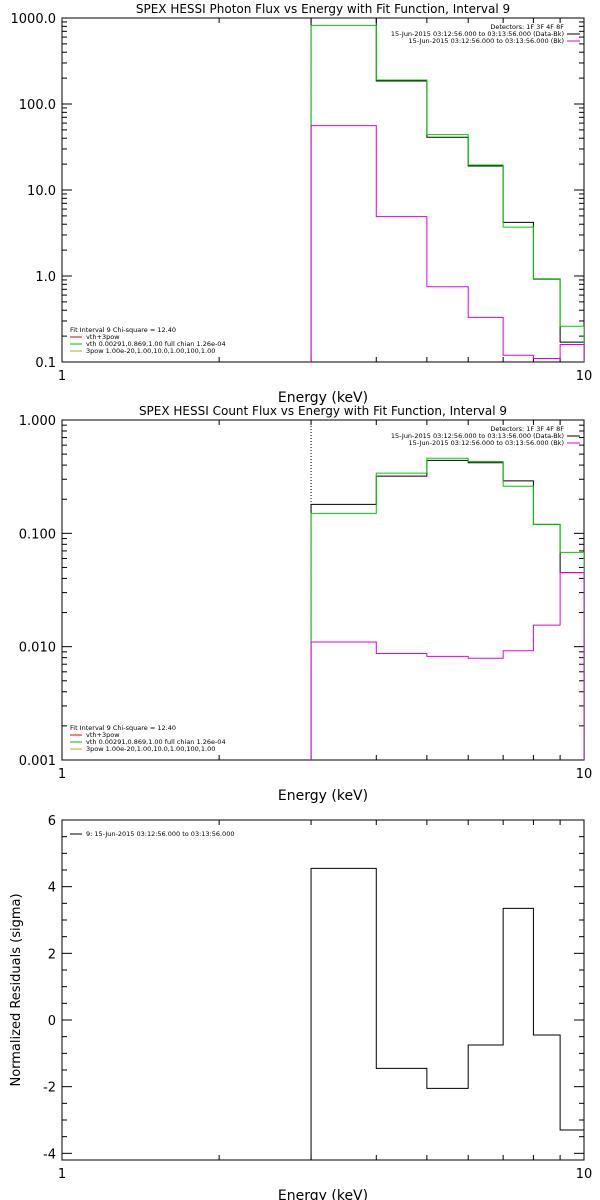 This screenshot has height=1200, width=600. What do you see at coordinates (45, 277) in the screenshot?
I see `y-tick-label: 1.0` at bounding box center [45, 277].